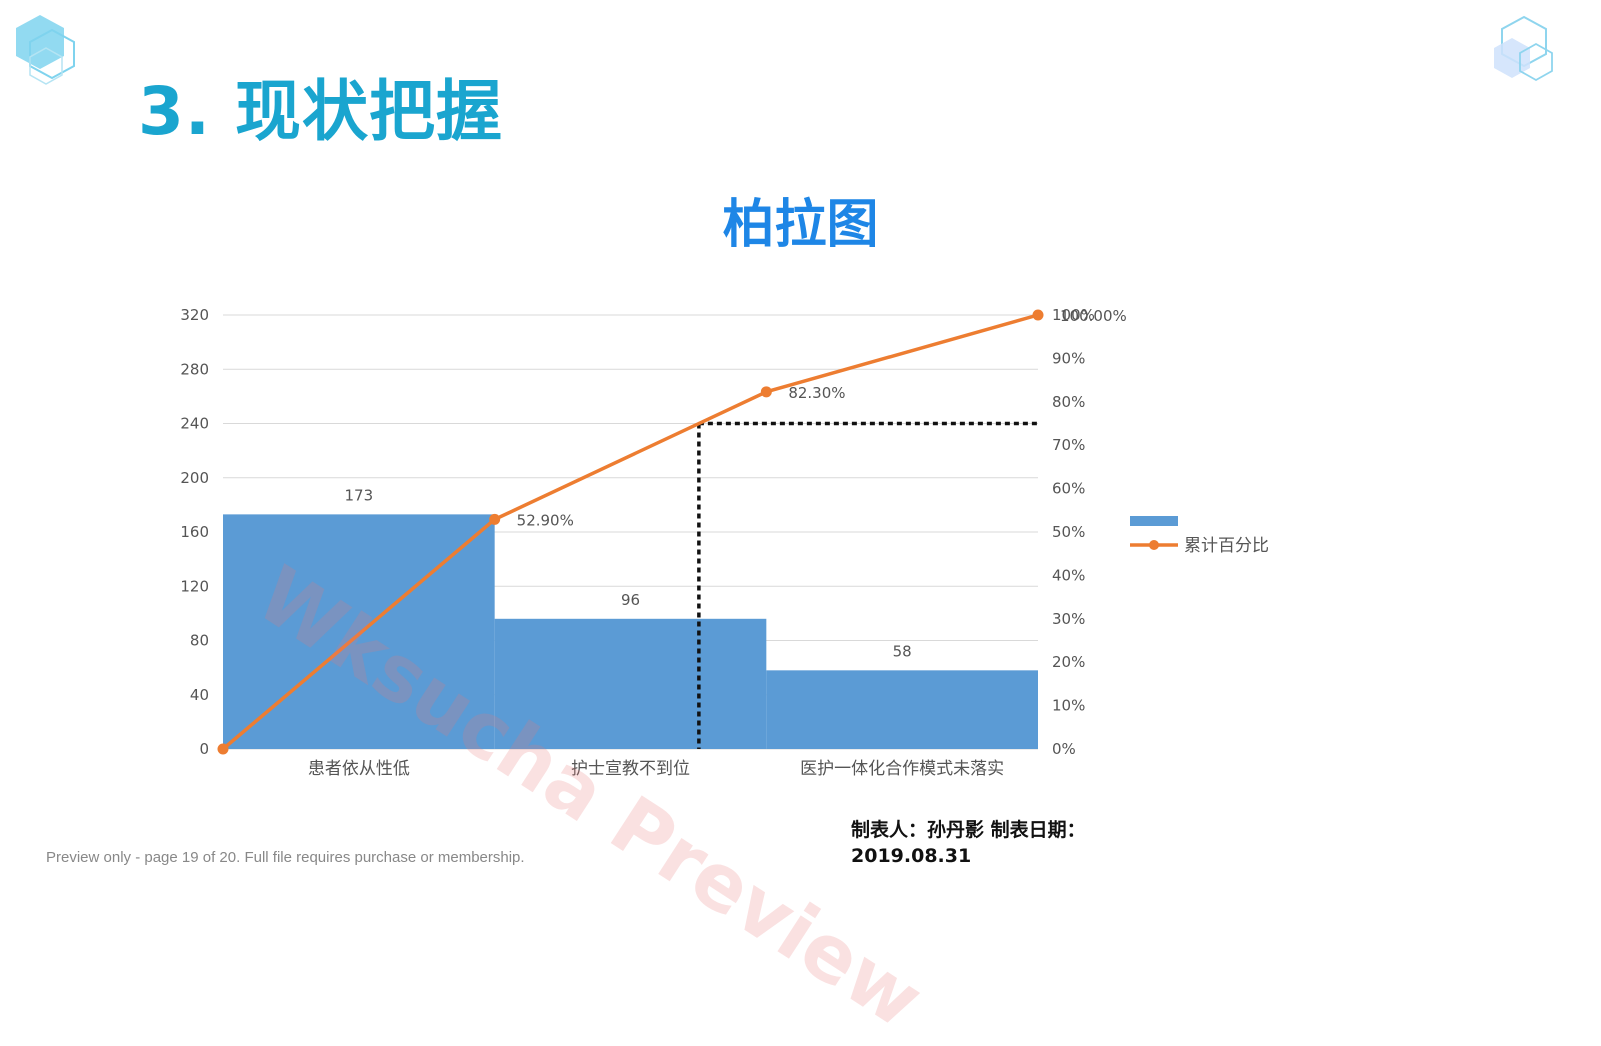 The image size is (1601, 1046). Describe the element at coordinates (194, 315) in the screenshot. I see `y-tick-label: 320` at that location.